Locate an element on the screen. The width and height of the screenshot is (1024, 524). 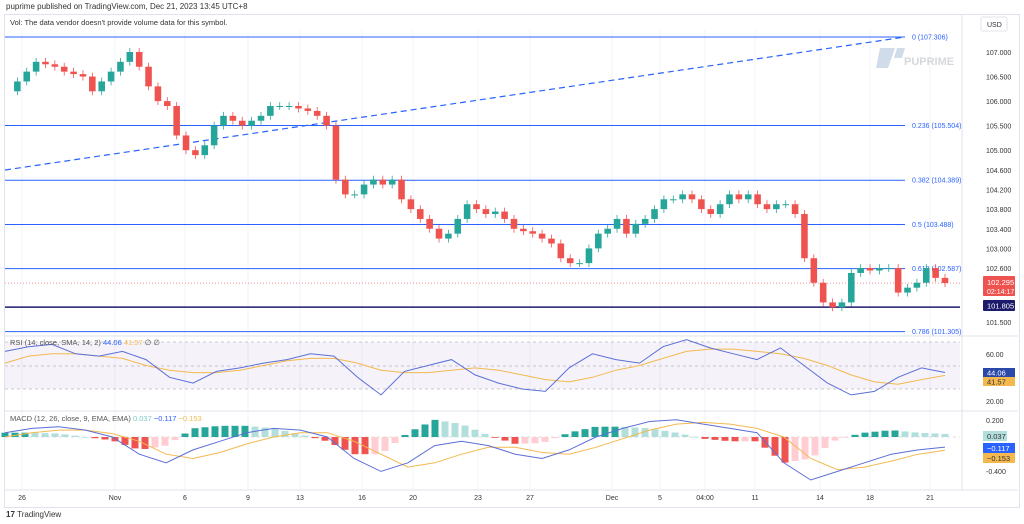
macd-signal-badge is located at coordinates (999, 458).